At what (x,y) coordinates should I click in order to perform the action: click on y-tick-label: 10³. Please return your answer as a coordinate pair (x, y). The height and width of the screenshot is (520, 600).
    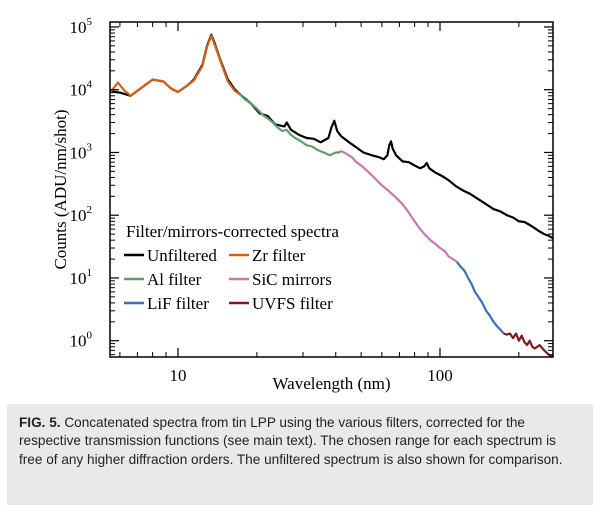
    Looking at the image, I should click on (81, 151).